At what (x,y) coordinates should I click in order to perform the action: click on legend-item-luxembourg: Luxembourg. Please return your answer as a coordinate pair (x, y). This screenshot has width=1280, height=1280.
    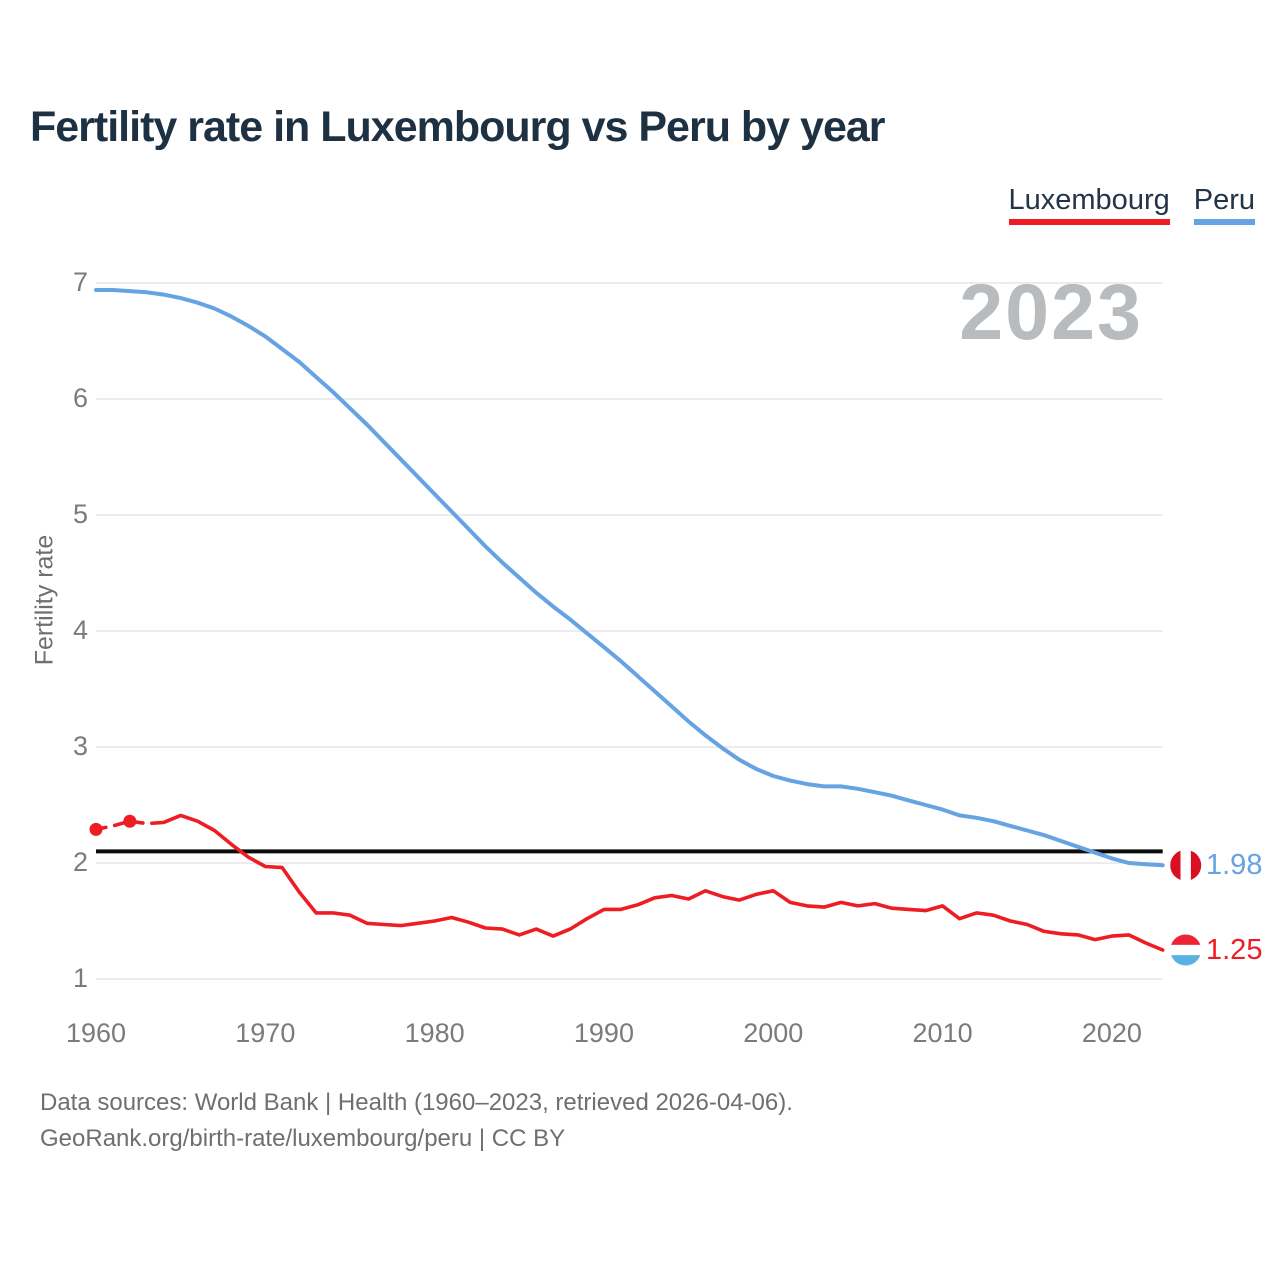
    Looking at the image, I should click on (1089, 204).